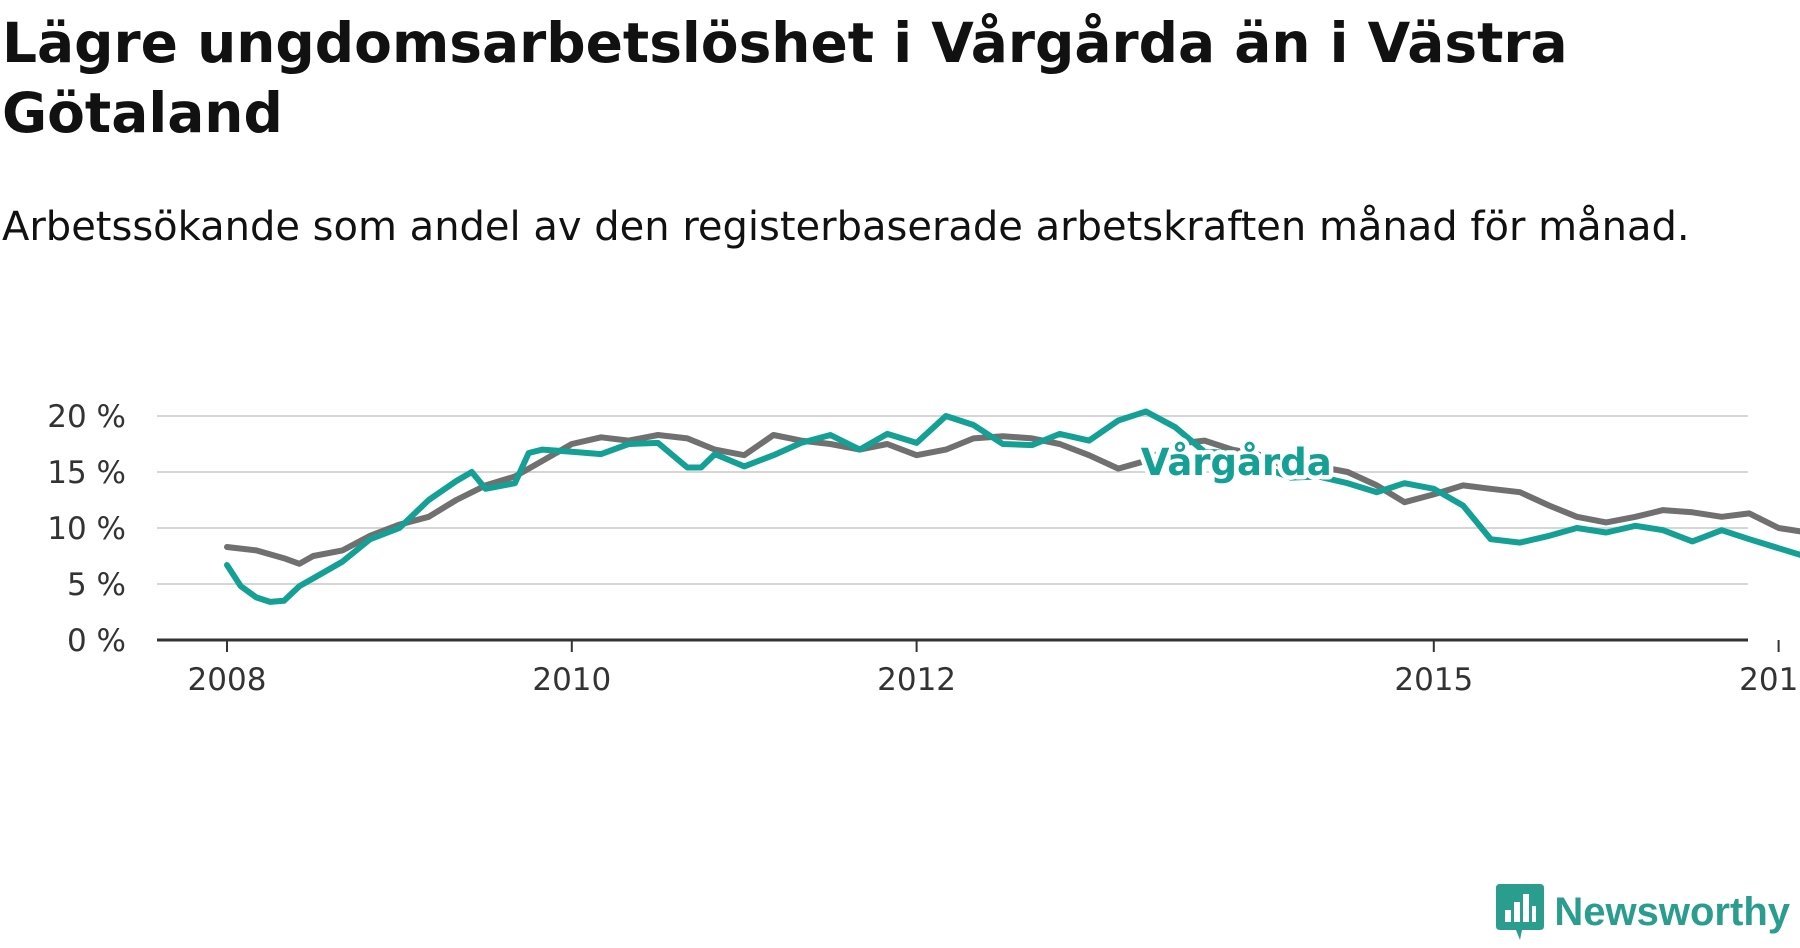 The height and width of the screenshot is (948, 1800). What do you see at coordinates (1012, 499) in the screenshot?
I see `series-line` at bounding box center [1012, 499].